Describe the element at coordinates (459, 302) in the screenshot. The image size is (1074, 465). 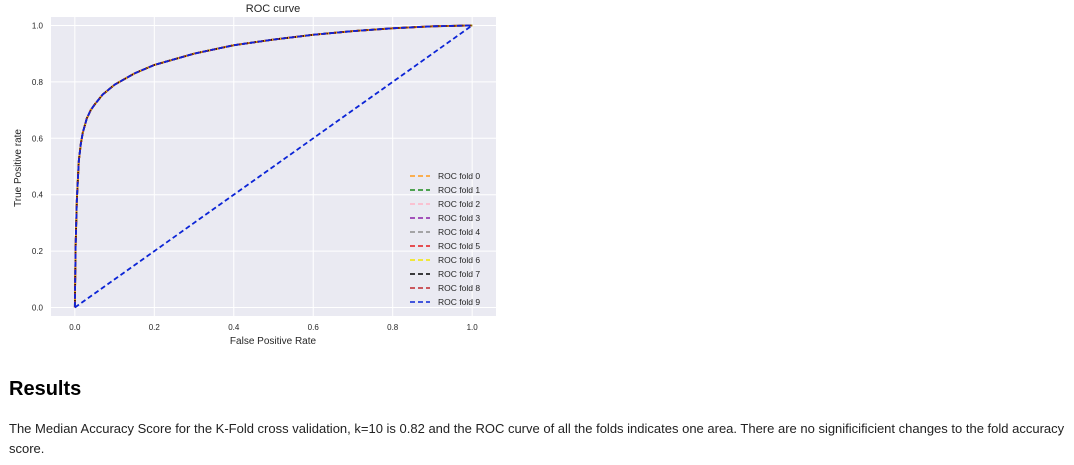
I see `legend-label: ROC fold 9` at that location.